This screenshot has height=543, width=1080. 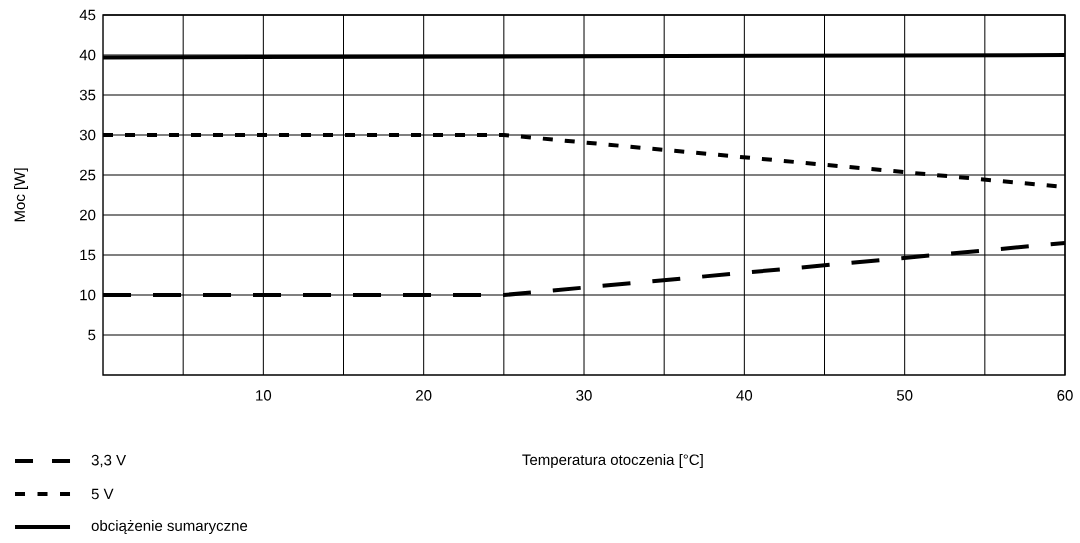 I want to click on y-tick-label: 25, so click(x=88, y=175).